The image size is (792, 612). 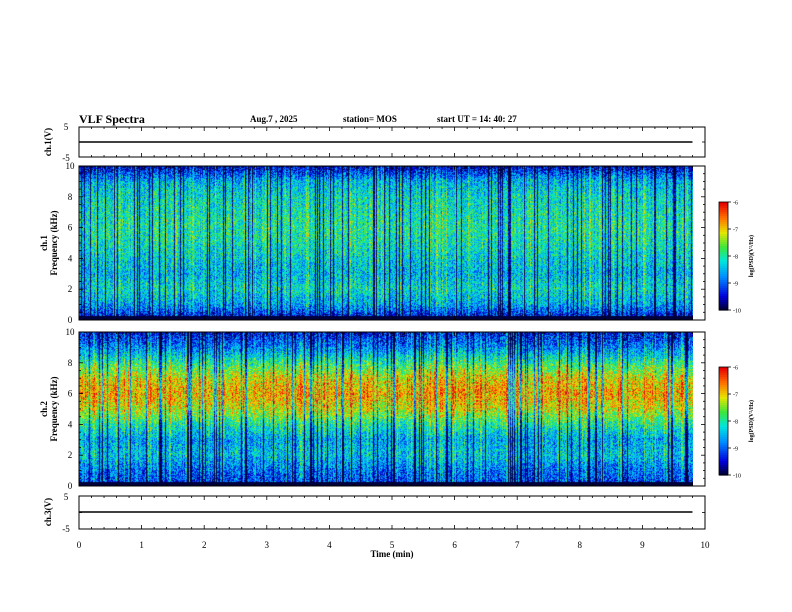 I want to click on ch1-waveform-ylabel: ch.1(V), so click(x=48, y=142).